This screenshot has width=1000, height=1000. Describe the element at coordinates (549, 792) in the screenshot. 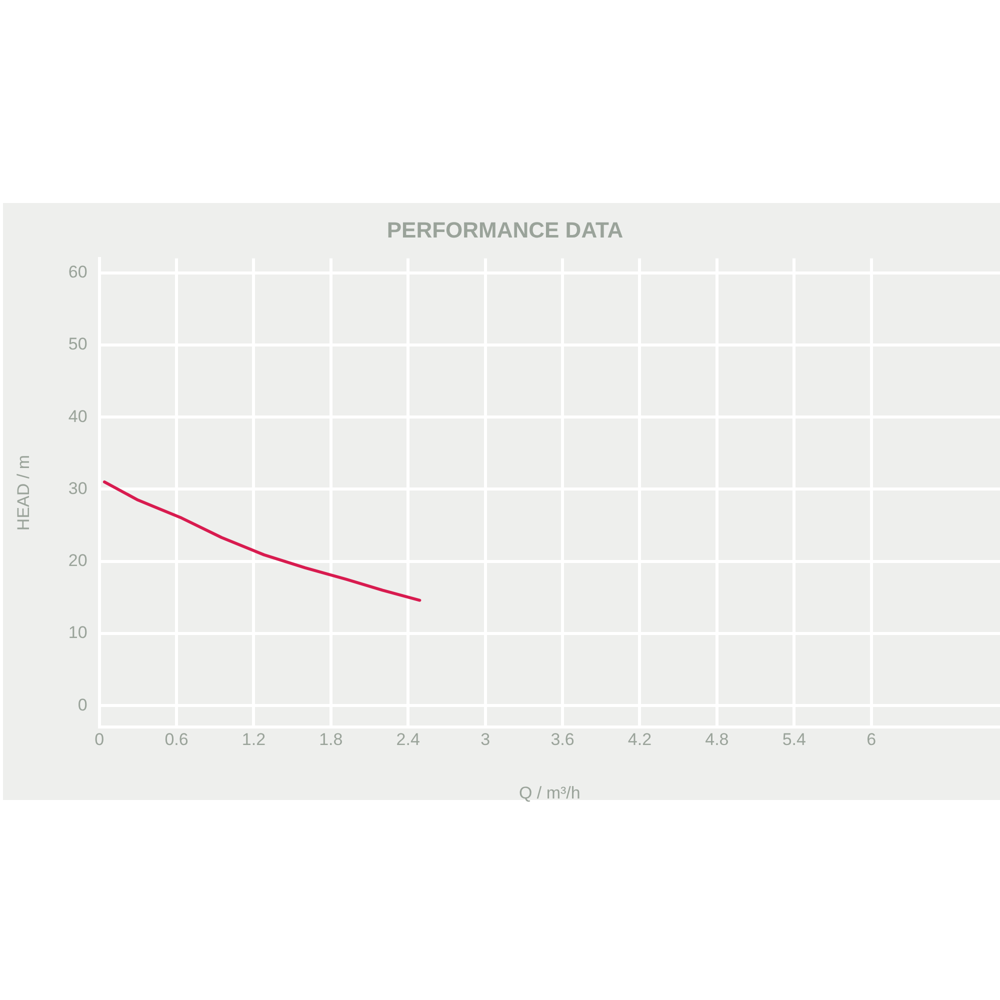

I see `x-axis-title: Q / m³/h` at that location.